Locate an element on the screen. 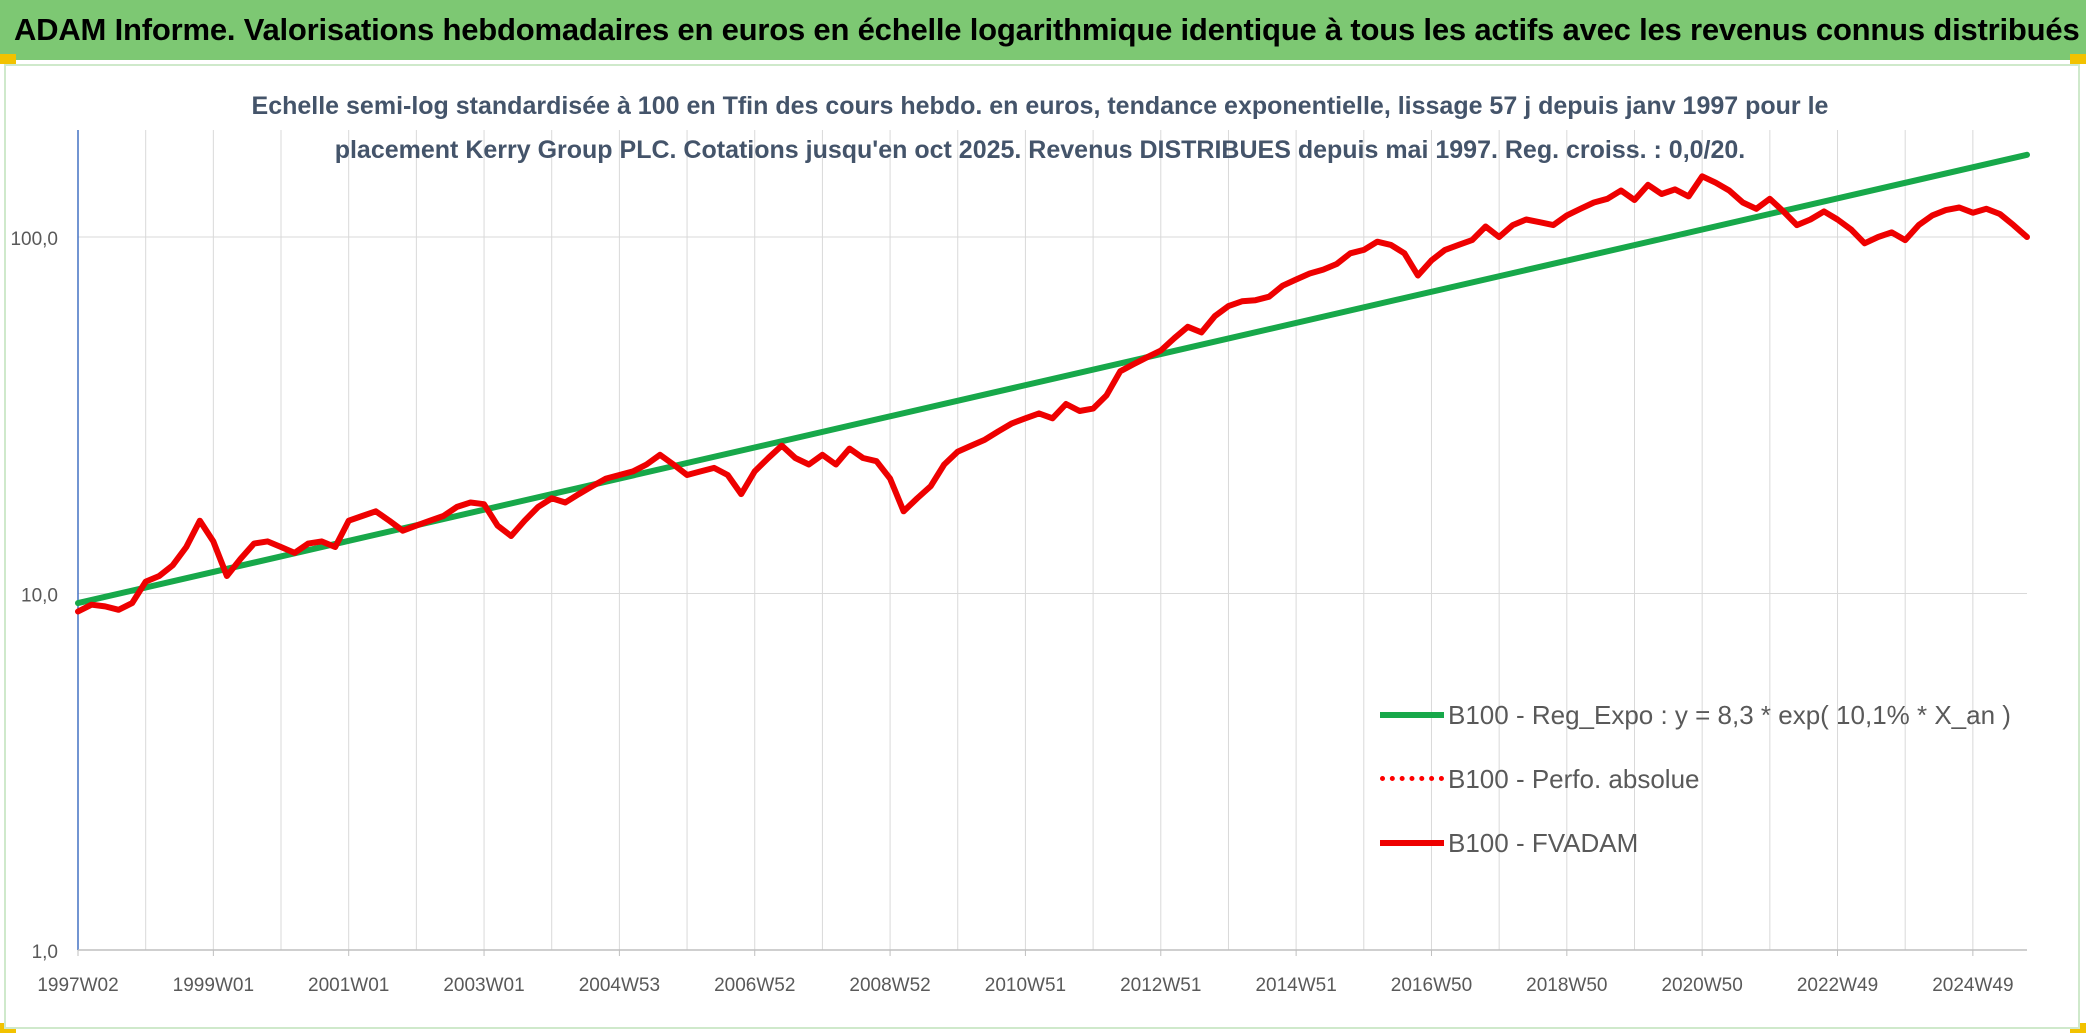  x-tick-label: 2004W53 is located at coordinates (619, 985).